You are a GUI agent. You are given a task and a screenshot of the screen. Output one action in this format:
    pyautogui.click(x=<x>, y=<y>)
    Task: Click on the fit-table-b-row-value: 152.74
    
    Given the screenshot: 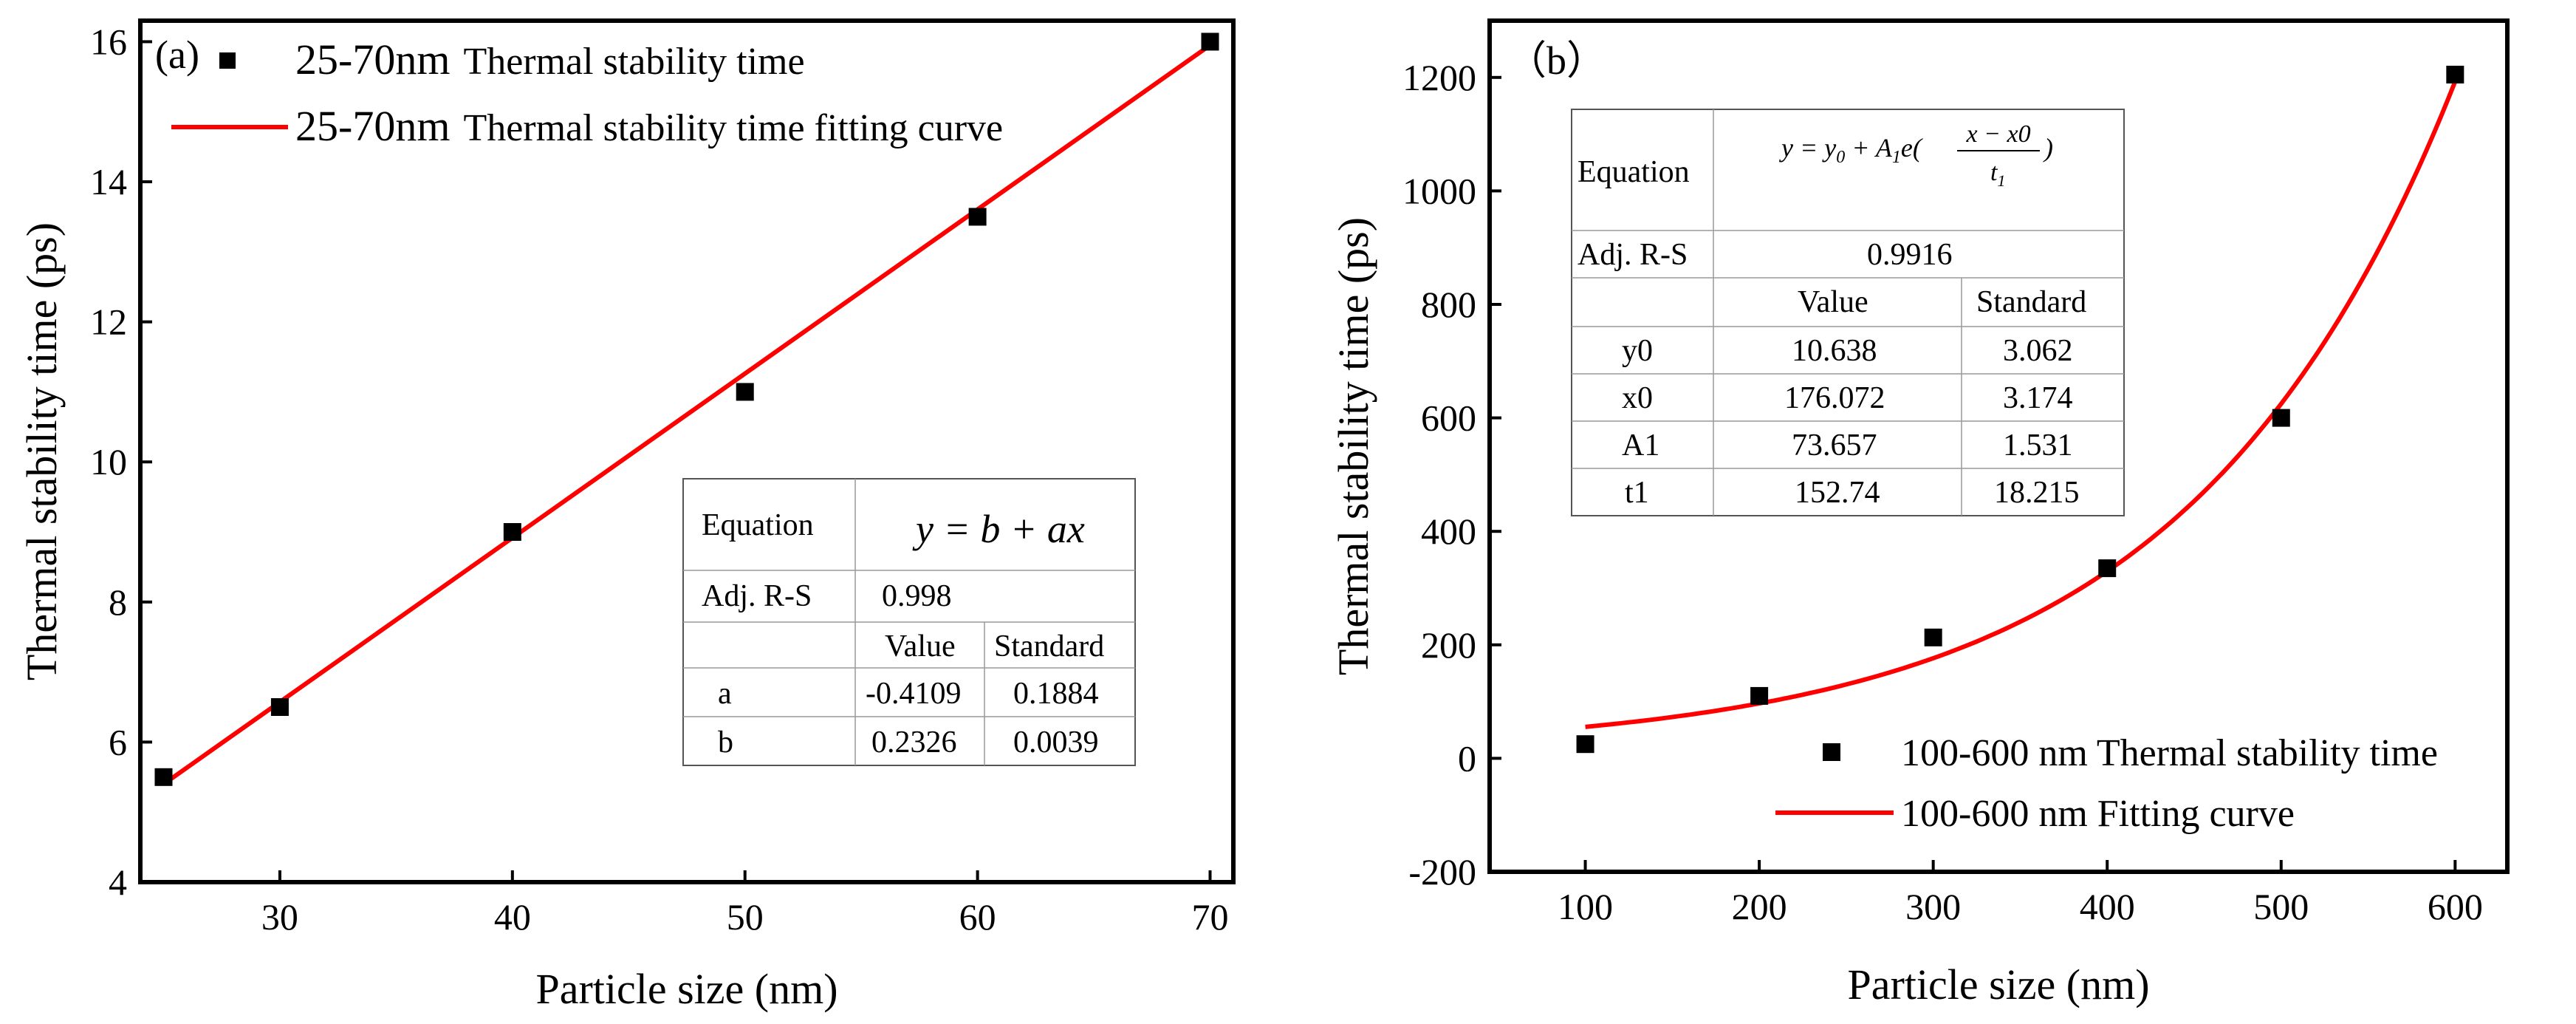 What is the action you would take?
    pyautogui.click(x=1837, y=493)
    